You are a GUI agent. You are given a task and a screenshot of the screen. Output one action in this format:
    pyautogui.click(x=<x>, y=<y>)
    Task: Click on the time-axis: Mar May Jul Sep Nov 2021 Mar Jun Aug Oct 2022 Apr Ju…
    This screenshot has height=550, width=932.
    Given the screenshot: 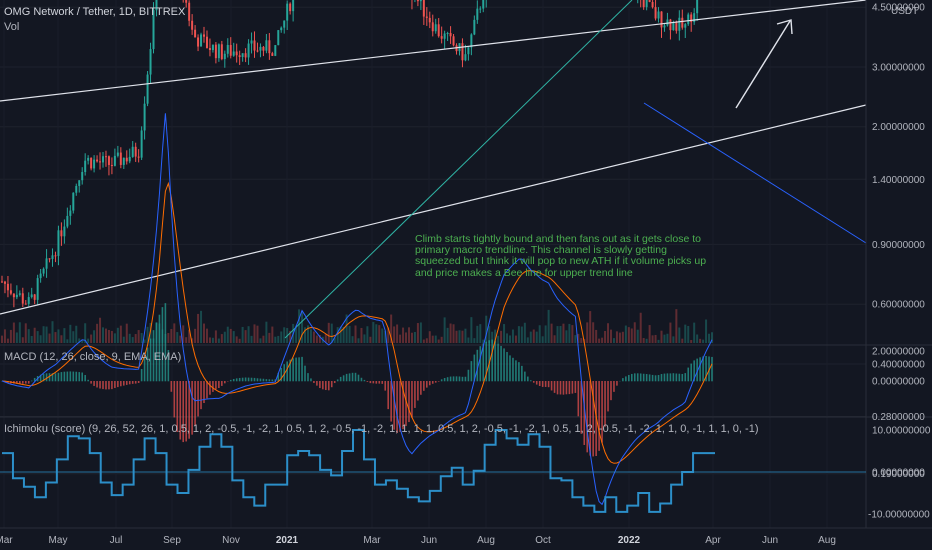 What is the action you would take?
    pyautogui.click(x=418, y=540)
    